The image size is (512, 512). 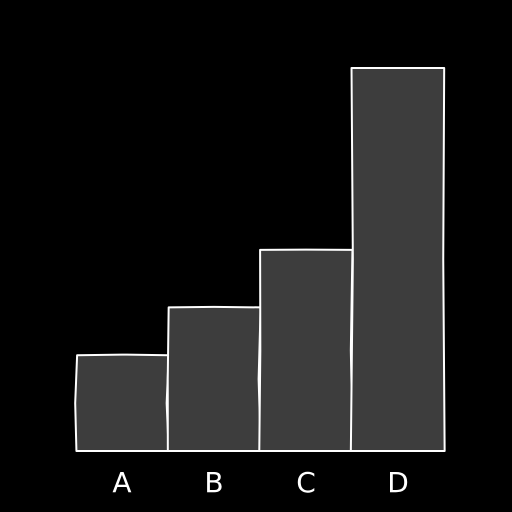 What do you see at coordinates (121, 482) in the screenshot?
I see `x-tick-label-a: A` at bounding box center [121, 482].